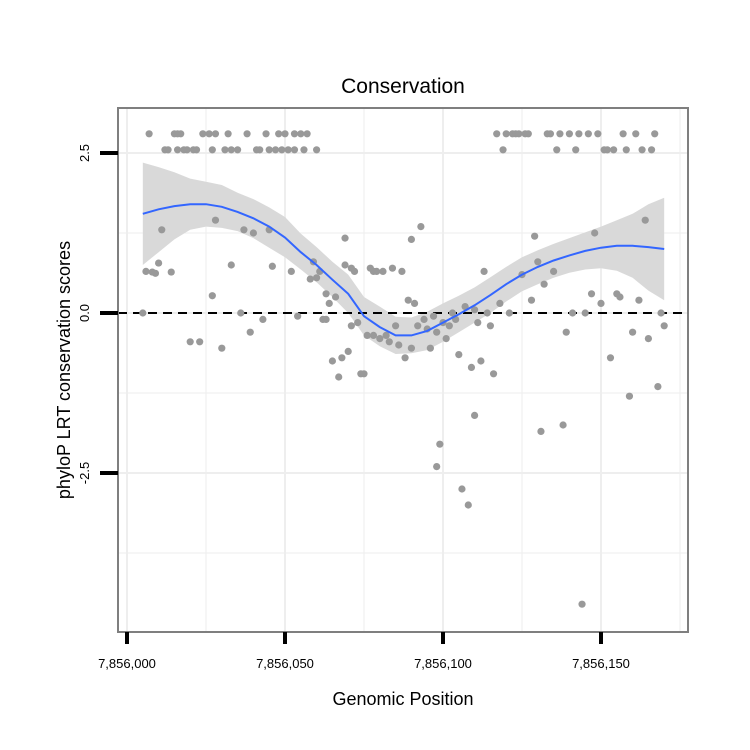 The height and width of the screenshot is (750, 750). Describe the element at coordinates (601, 663) in the screenshot. I see `x-tick-label: 7,856,150` at that location.